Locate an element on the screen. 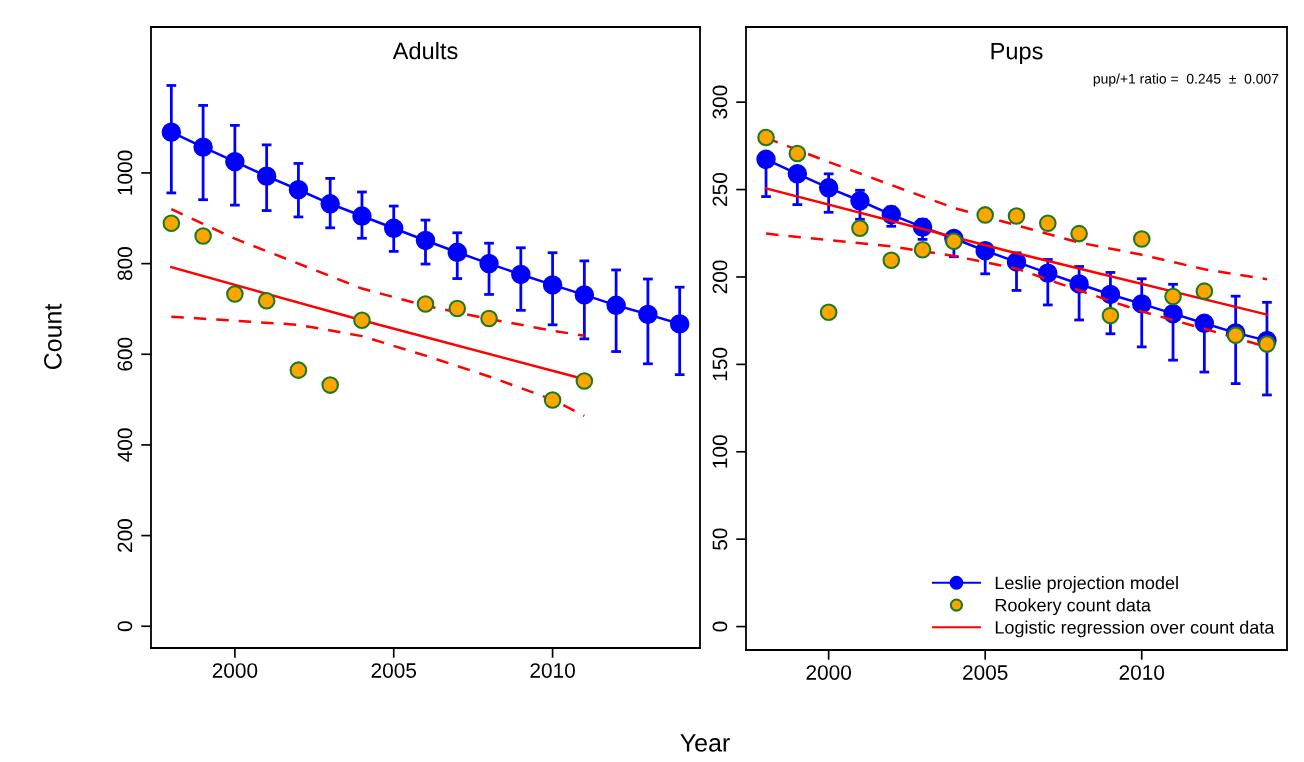 This screenshot has height=762, width=1304. y-tick-label: 250 is located at coordinates (720, 189).